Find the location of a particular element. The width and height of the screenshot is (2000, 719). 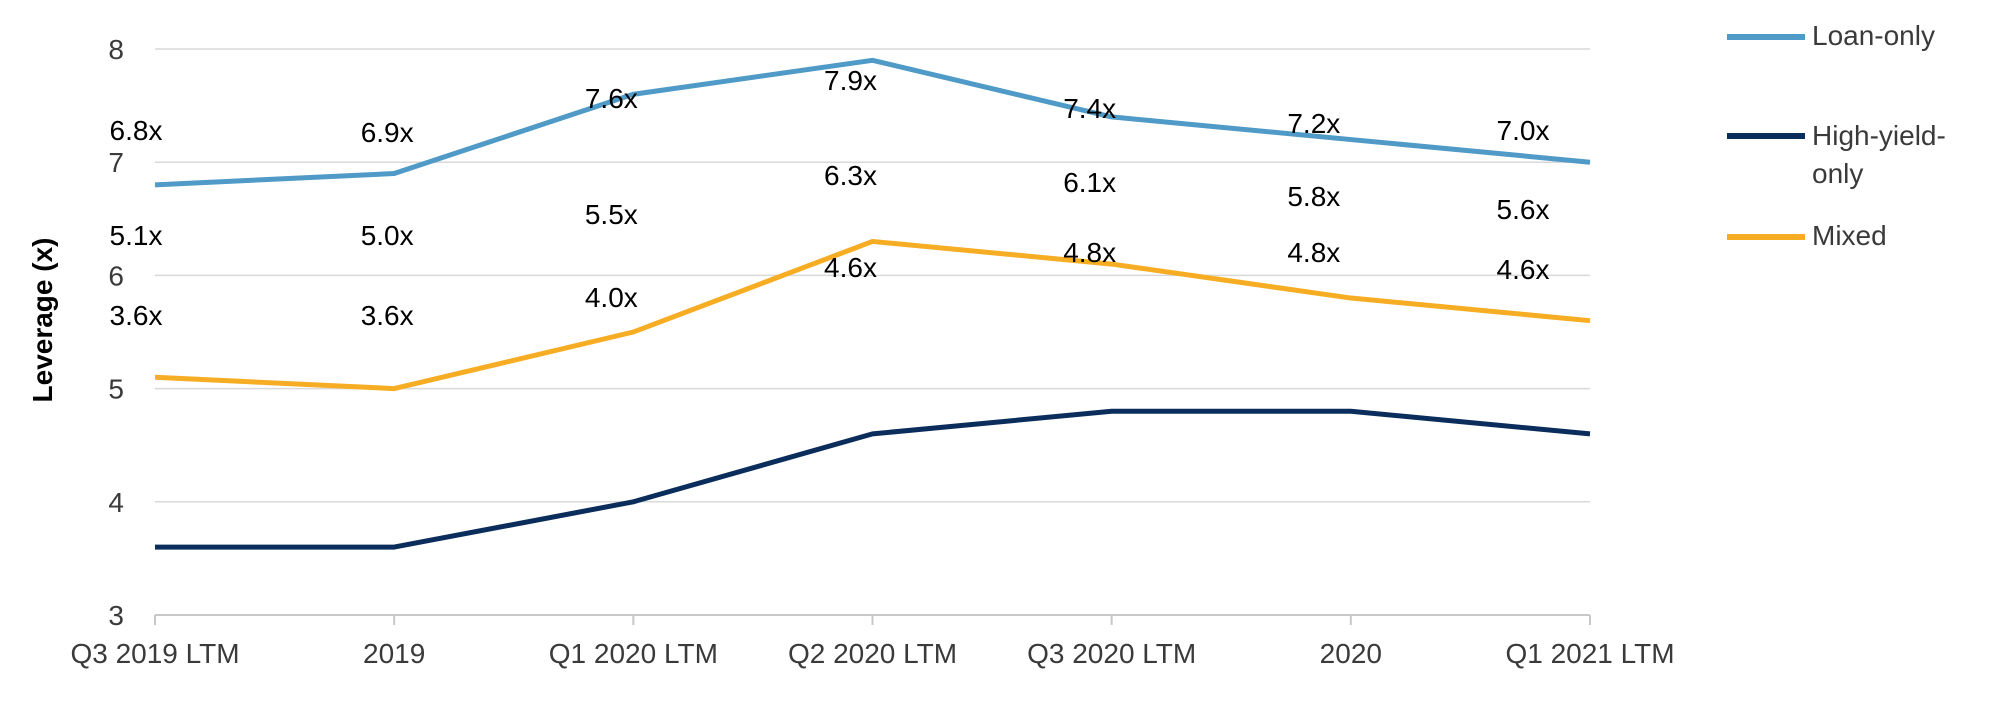

series-line-loan-only is located at coordinates (872, 122).